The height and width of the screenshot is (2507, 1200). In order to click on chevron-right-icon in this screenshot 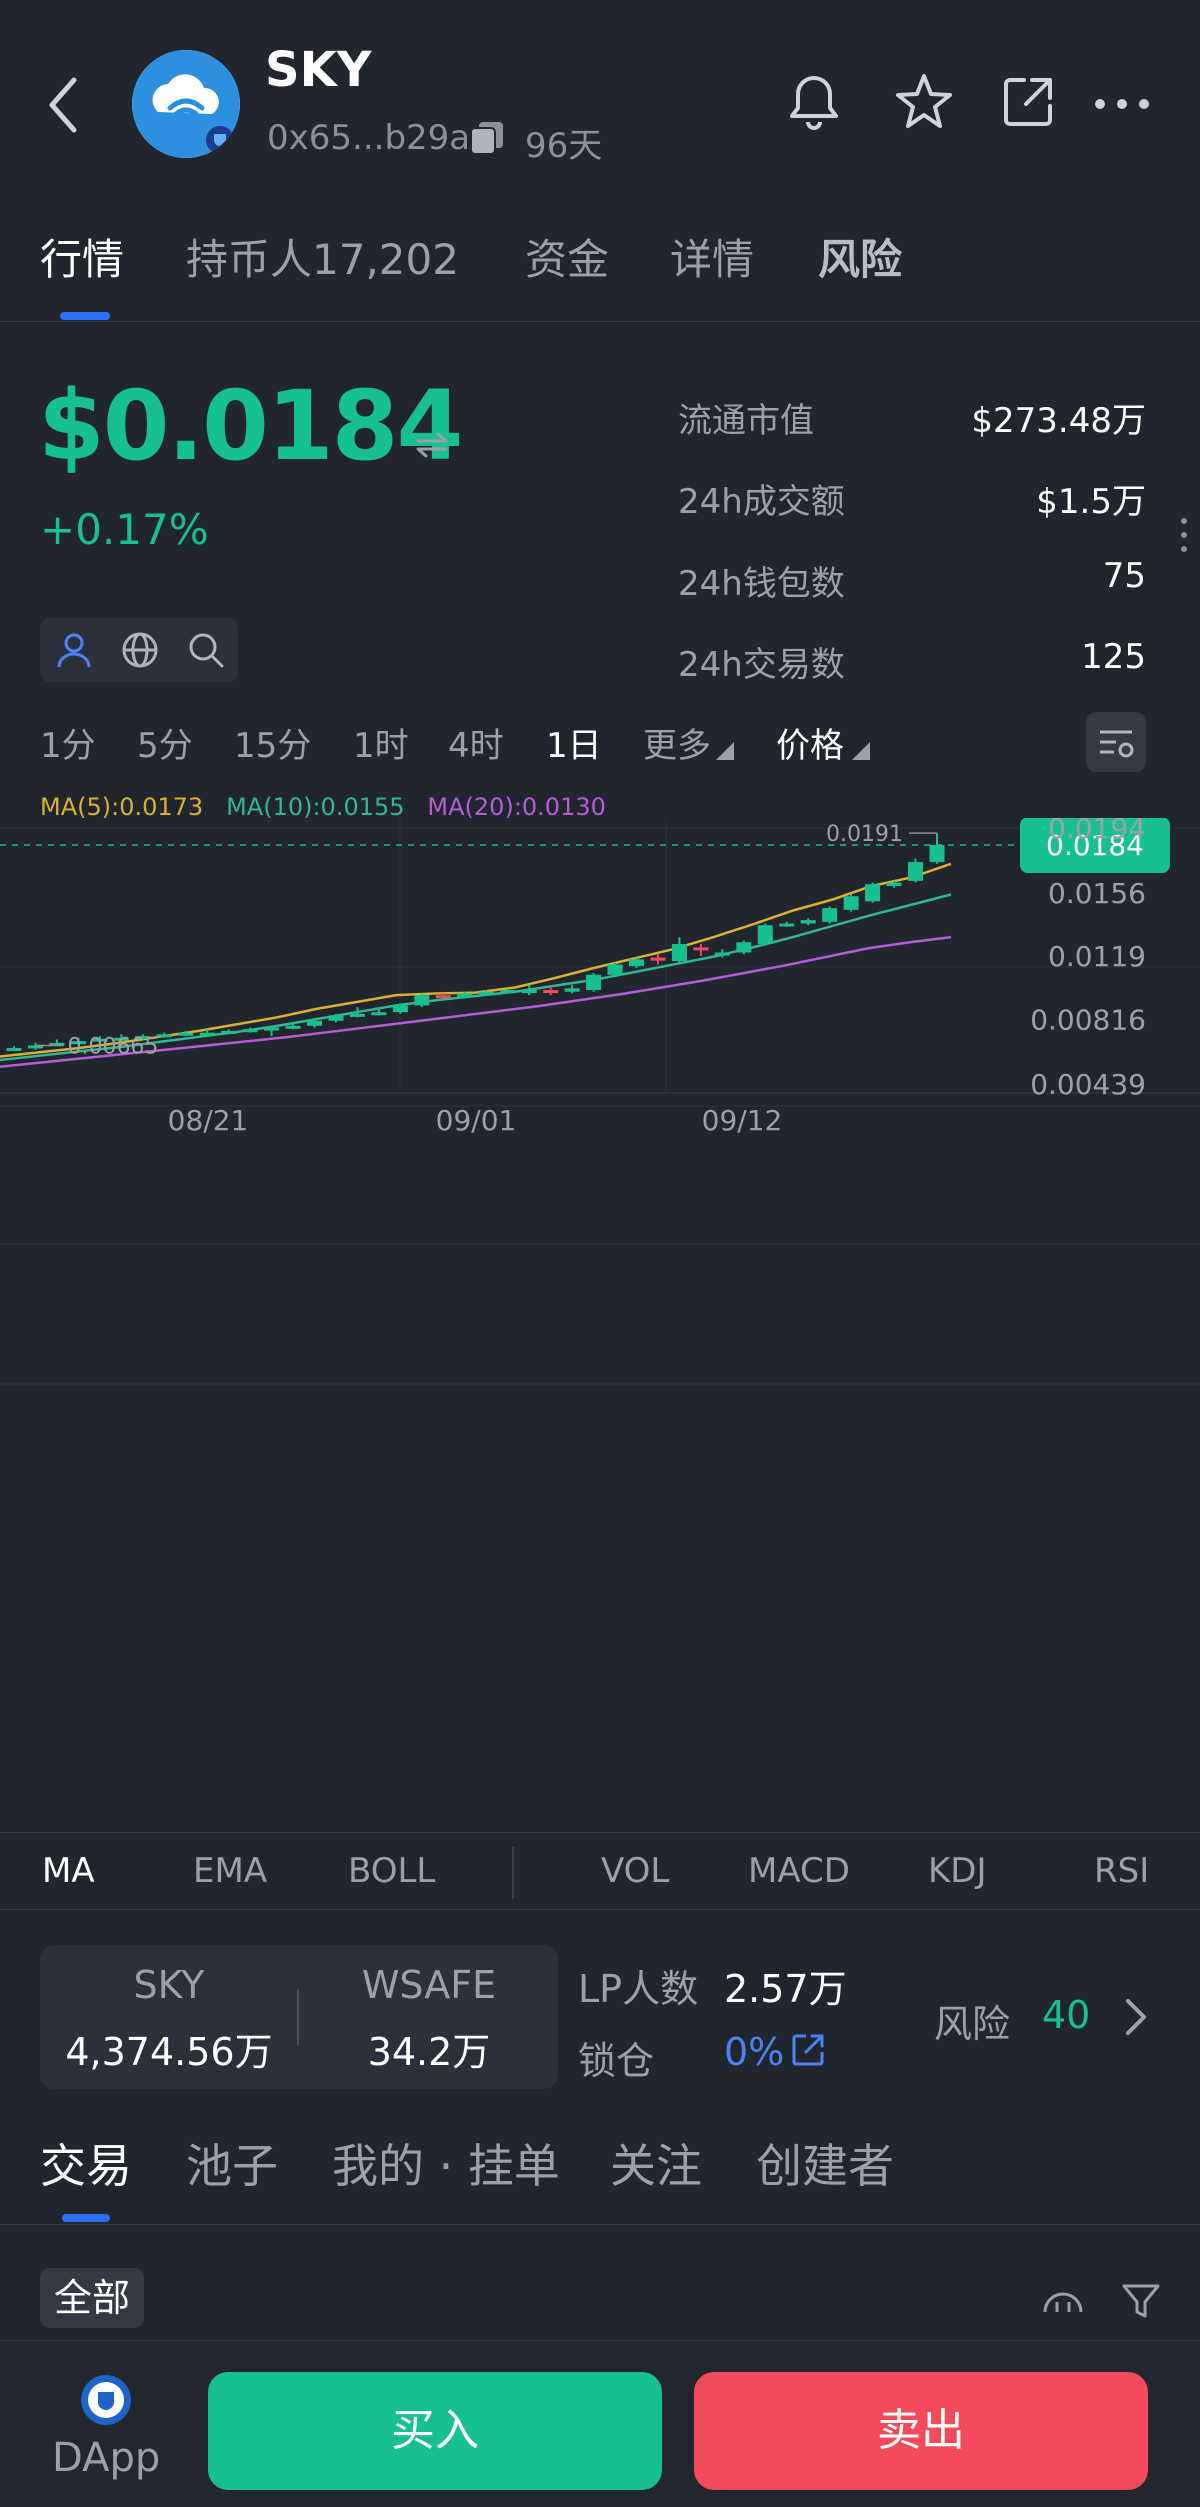, I will do `click(1135, 2017)`.